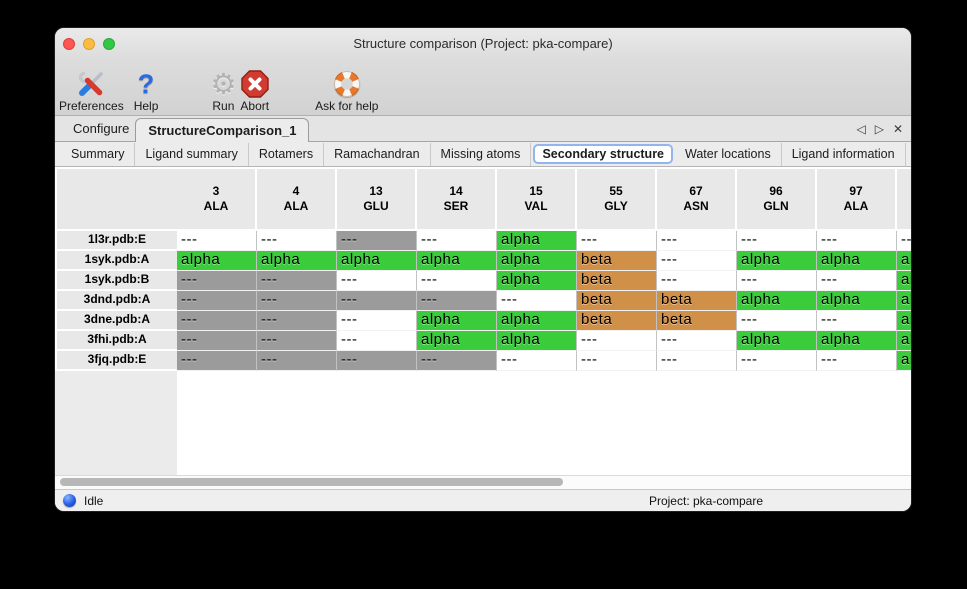 The height and width of the screenshot is (589, 967). What do you see at coordinates (483, 500) in the screenshot?
I see `status-bar: Idle Project: pka-compare` at bounding box center [483, 500].